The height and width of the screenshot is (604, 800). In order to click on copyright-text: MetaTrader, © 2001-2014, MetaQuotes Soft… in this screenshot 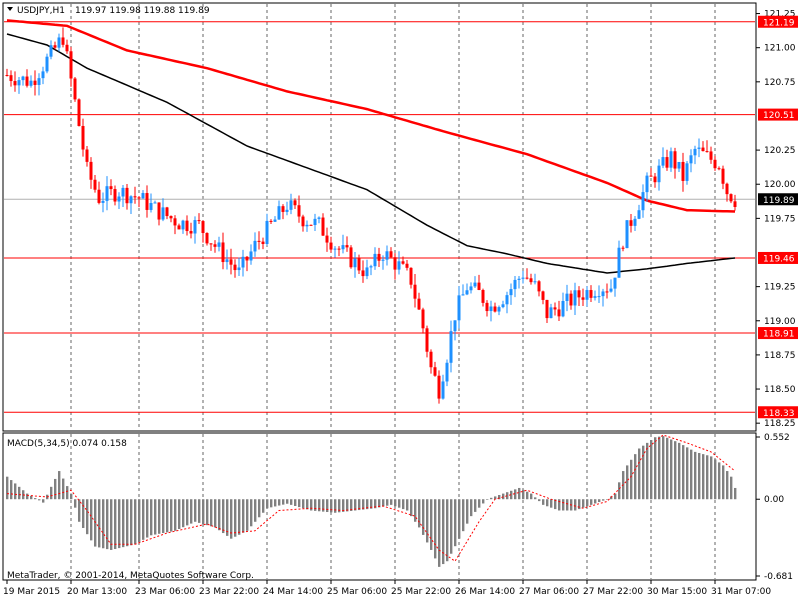, I will do `click(130, 576)`.